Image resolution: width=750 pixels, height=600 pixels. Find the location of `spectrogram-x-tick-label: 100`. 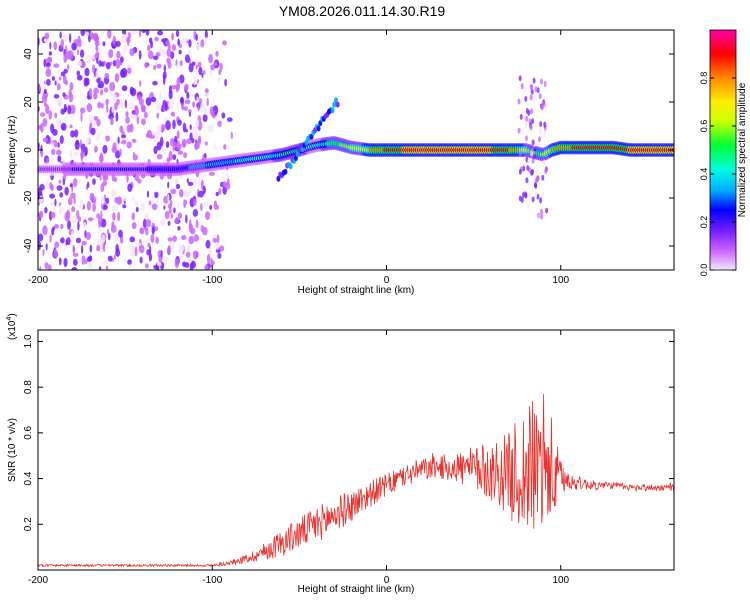

spectrogram-x-tick-label: 100 is located at coordinates (560, 280).